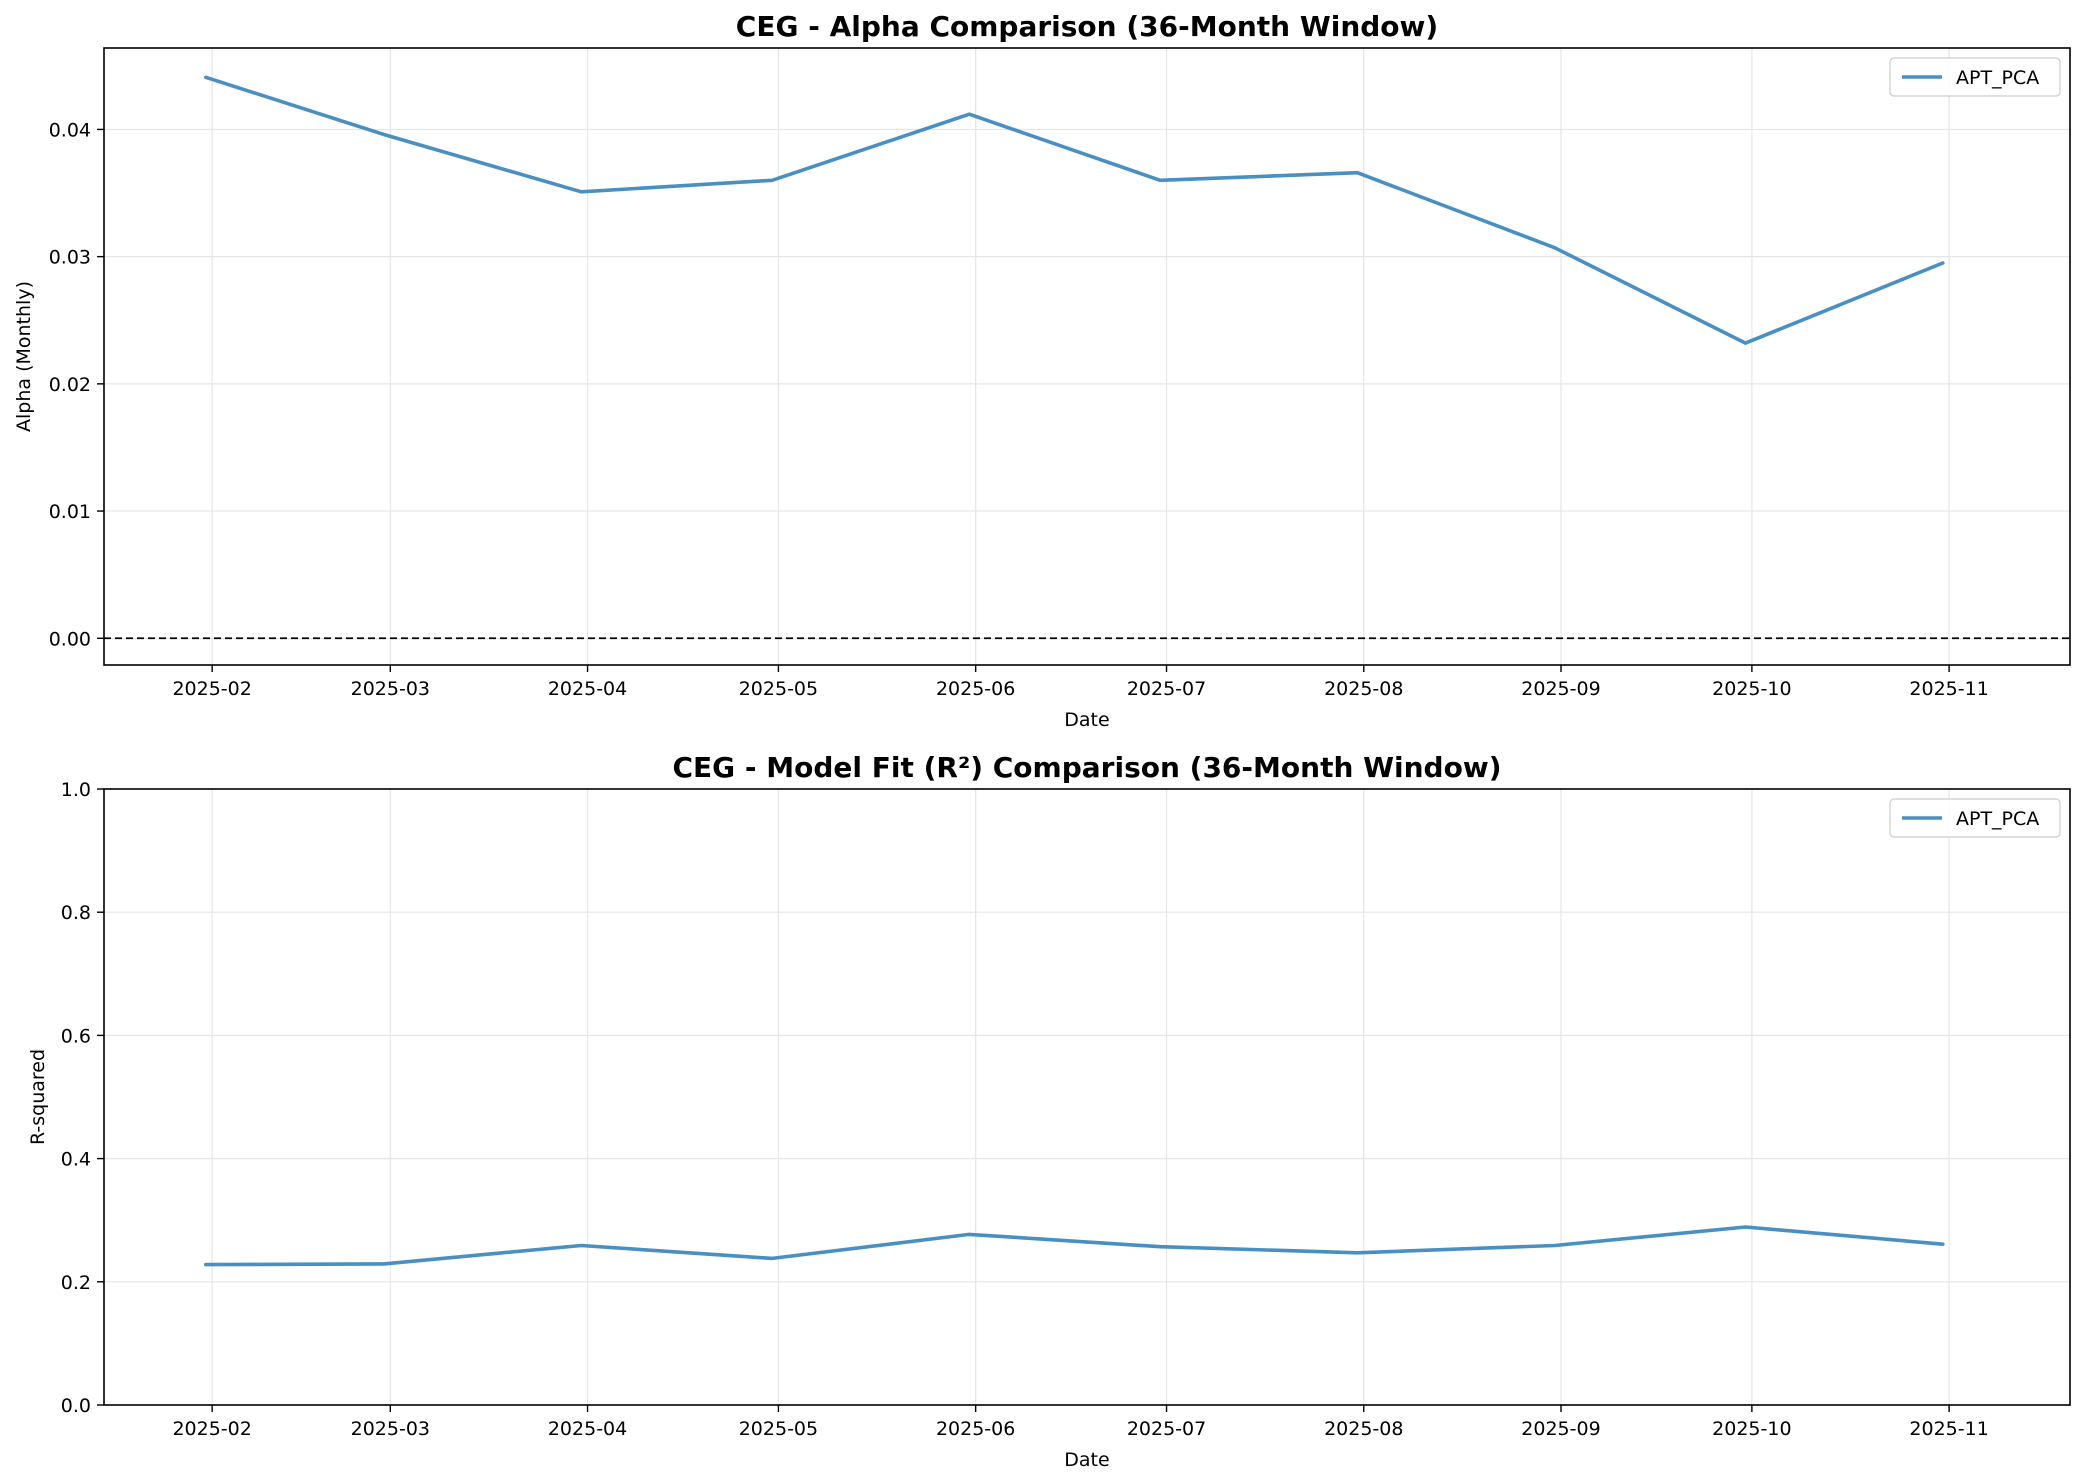 The height and width of the screenshot is (1482, 2083). I want to click on y-tick-label: 1.0, so click(76, 790).